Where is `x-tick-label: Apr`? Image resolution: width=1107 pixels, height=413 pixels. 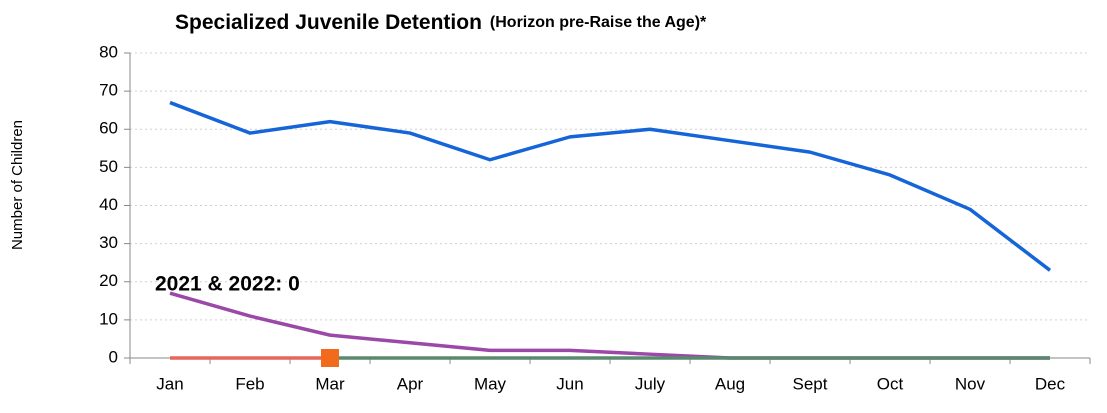 x-tick-label: Apr is located at coordinates (410, 383).